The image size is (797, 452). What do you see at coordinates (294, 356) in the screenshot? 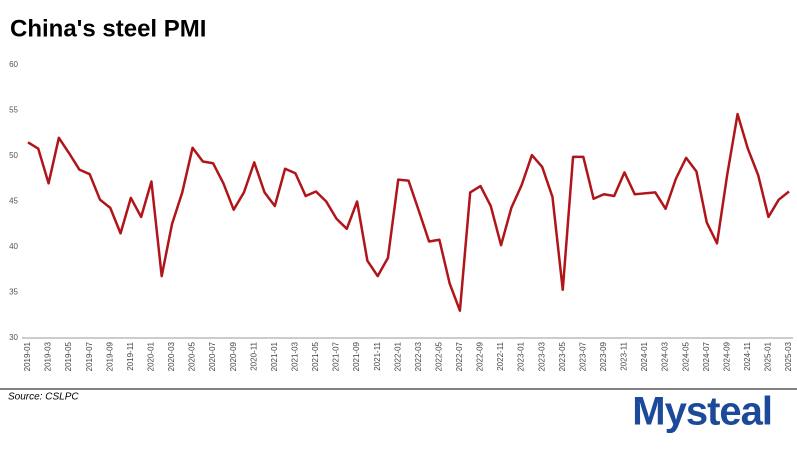
I see `x-tick-label: 2021-03` at bounding box center [294, 356].